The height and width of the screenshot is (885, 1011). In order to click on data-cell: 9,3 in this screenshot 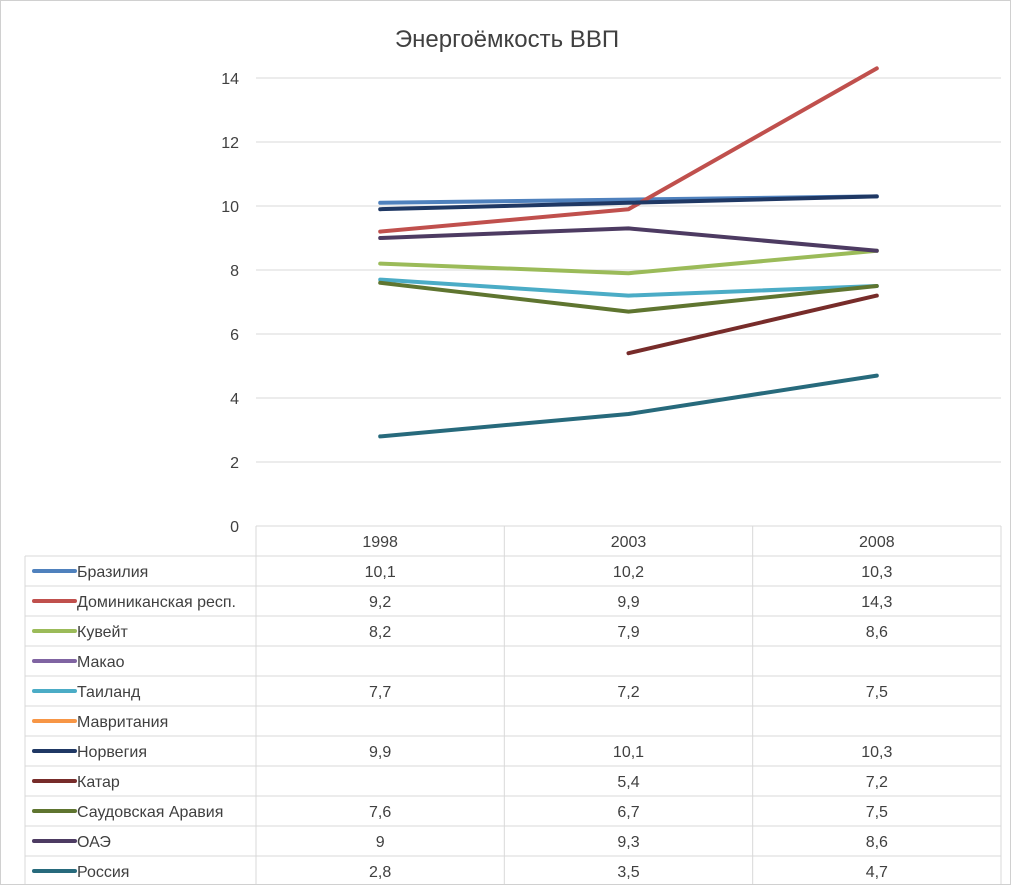, I will do `click(628, 842)`.